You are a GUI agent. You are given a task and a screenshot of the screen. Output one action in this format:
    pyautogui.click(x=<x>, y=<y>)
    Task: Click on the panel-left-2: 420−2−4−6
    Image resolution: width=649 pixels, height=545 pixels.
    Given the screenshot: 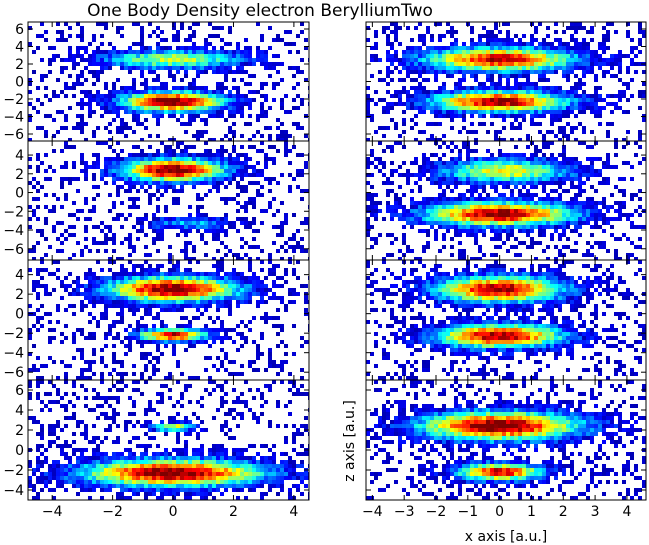 What is the action you would take?
    pyautogui.click(x=156, y=200)
    